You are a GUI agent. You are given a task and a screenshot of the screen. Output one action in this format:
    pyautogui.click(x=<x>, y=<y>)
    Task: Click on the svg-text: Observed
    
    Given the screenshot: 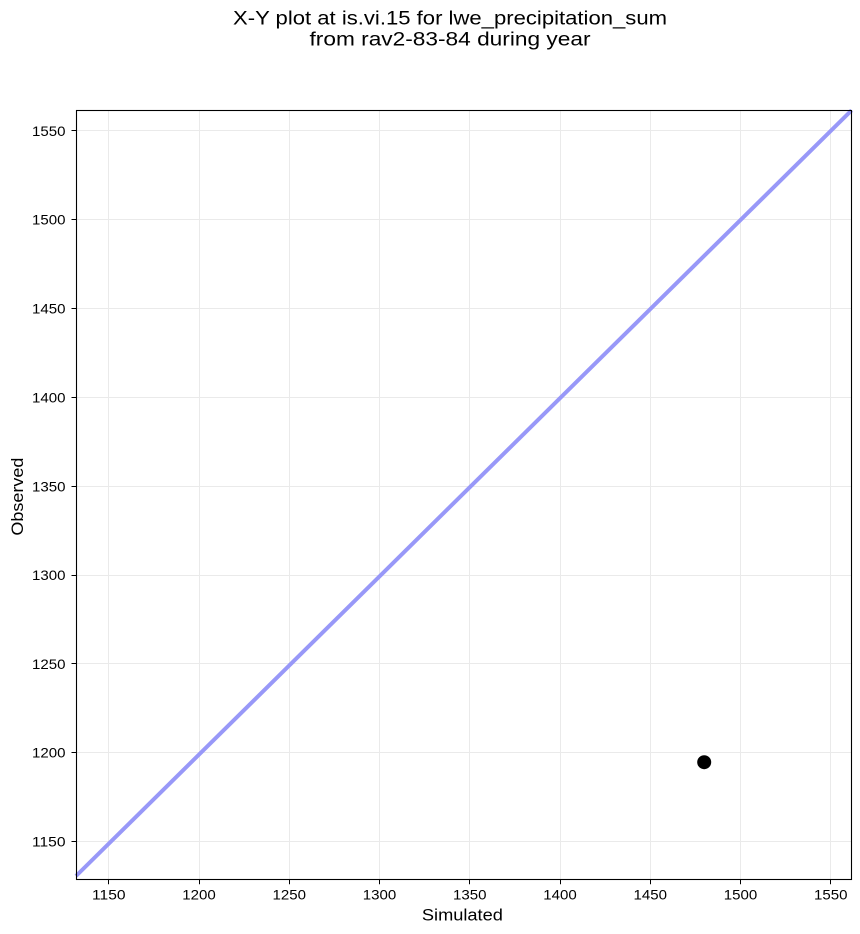 What is the action you would take?
    pyautogui.click(x=18, y=497)
    